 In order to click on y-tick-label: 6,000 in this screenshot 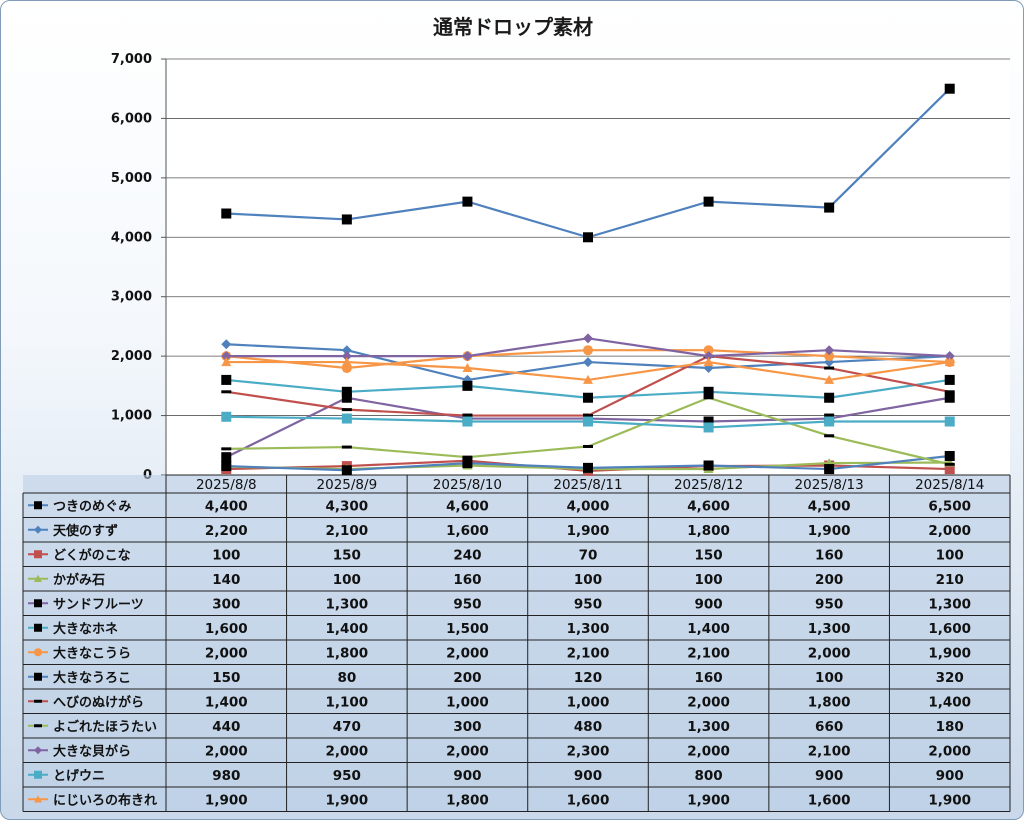, I will do `click(131, 118)`.